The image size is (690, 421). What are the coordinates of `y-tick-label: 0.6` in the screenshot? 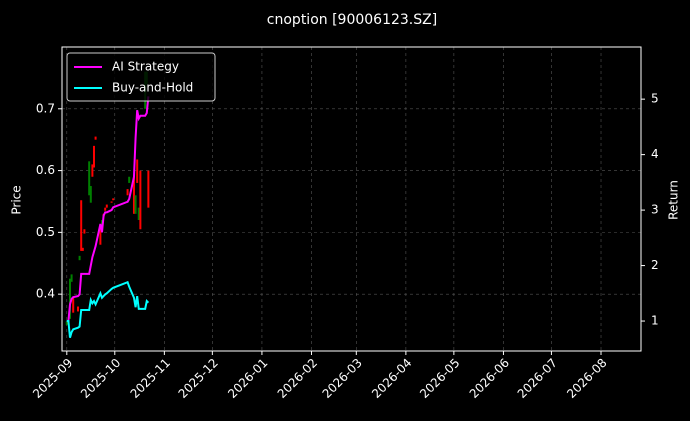 It's located at (45, 170).